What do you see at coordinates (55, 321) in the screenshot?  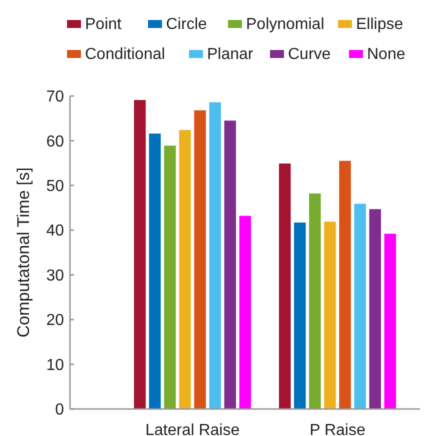 I see `y-tick-label: 20` at bounding box center [55, 321].